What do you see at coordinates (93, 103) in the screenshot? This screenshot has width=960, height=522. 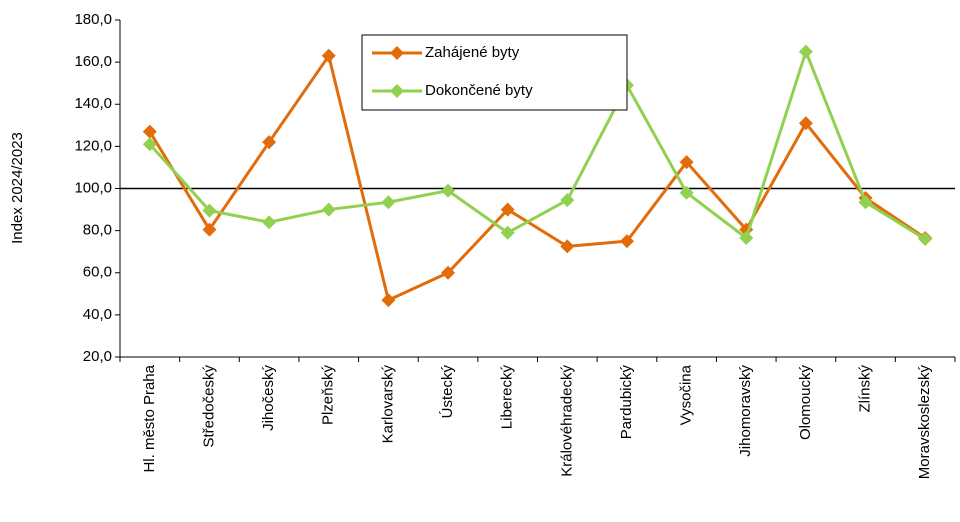 I see `y-tick-label: 140,0` at bounding box center [93, 103].